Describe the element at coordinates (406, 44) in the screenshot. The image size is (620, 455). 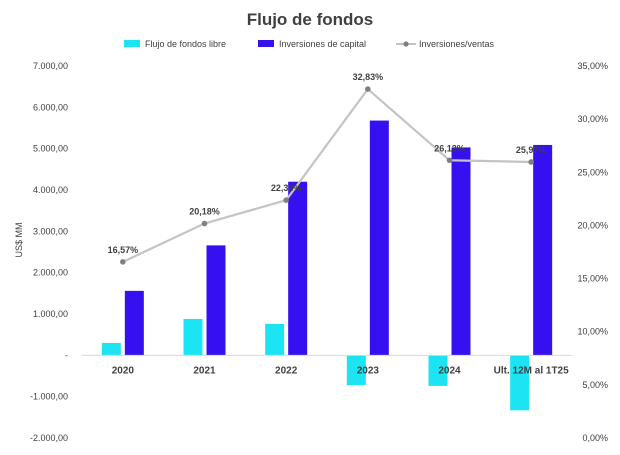
I see `legend-marker` at that location.